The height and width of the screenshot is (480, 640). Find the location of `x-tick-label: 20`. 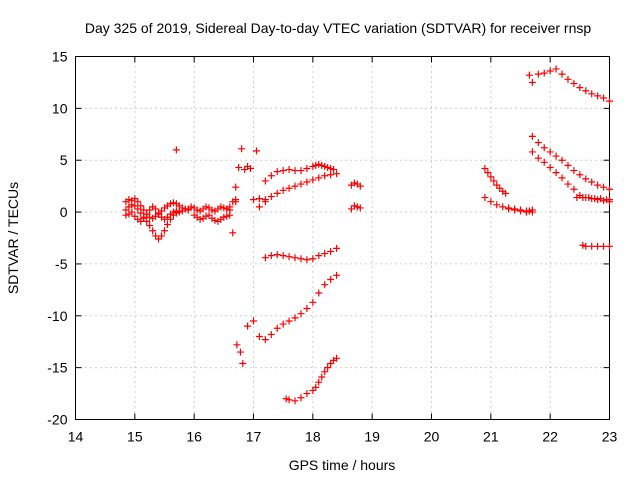

x-tick-label: 20 is located at coordinates (432, 437).